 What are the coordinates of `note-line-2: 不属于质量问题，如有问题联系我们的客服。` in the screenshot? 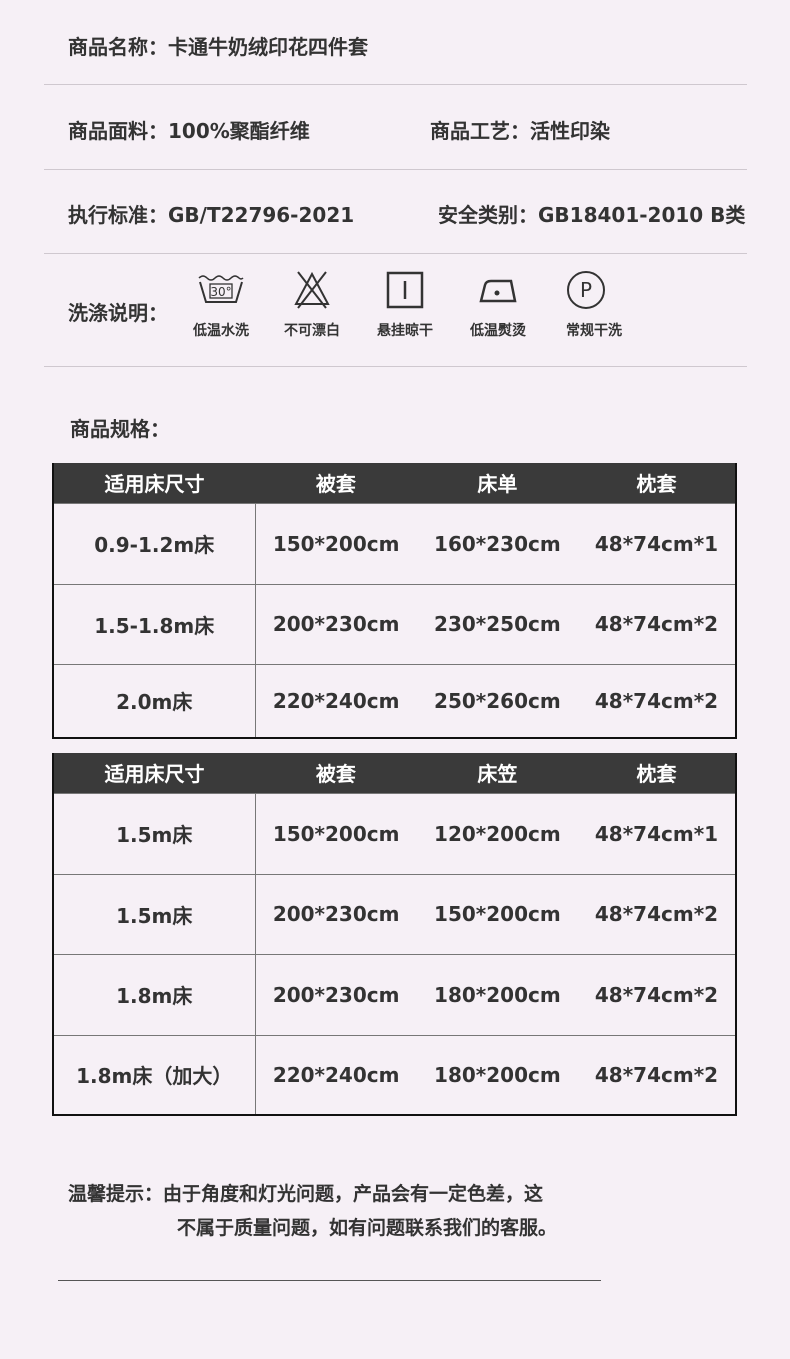 It's located at (367, 1228).